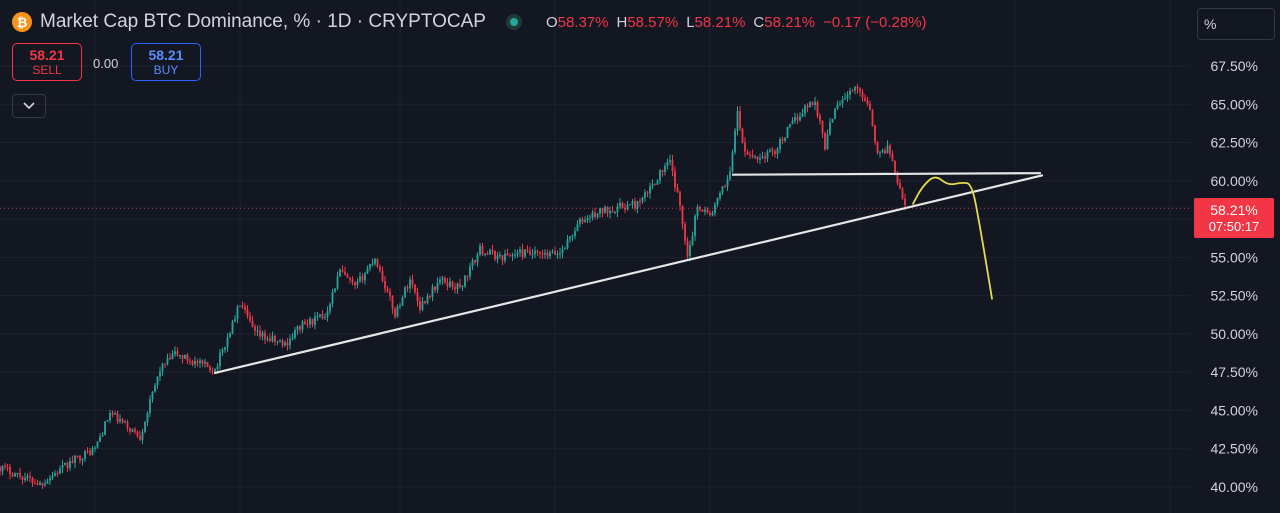  Describe the element at coordinates (166, 54) in the screenshot. I see `buy-price: 58.21` at that location.